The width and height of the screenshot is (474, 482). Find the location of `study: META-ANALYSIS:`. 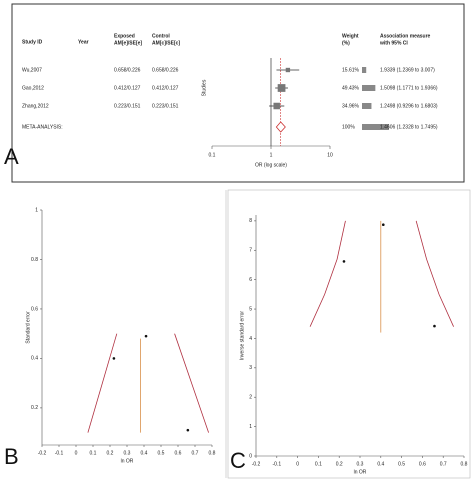

study: META-ANALYSIS: is located at coordinates (42, 127).